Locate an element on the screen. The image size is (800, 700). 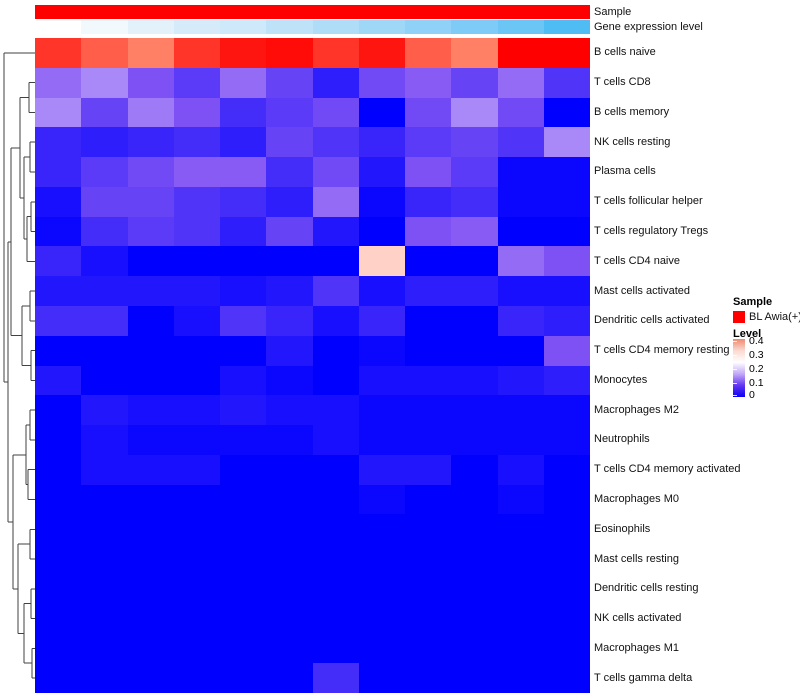
row-label: Dendritic cells resting is located at coordinates (646, 588).